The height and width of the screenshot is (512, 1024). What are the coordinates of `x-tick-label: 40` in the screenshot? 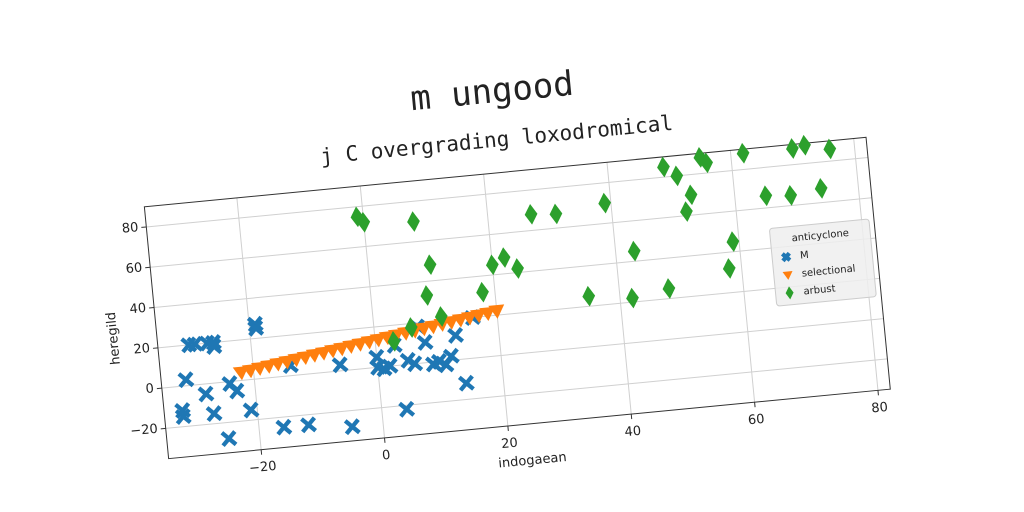 It's located at (633, 432).